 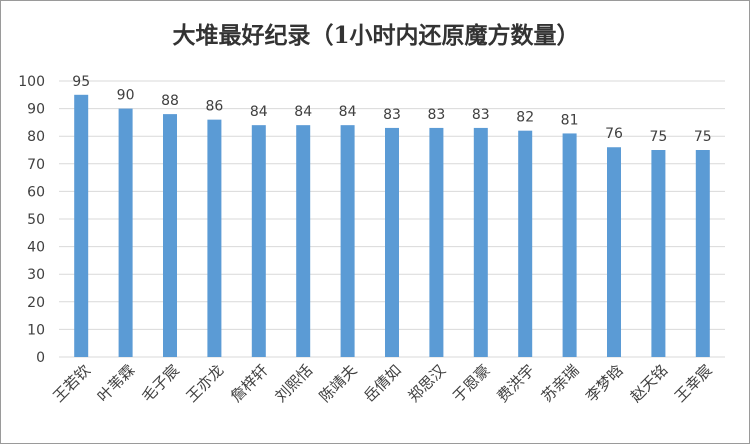 What do you see at coordinates (249, 383) in the screenshot?
I see `x-category-label: 詹梓轩` at bounding box center [249, 383].